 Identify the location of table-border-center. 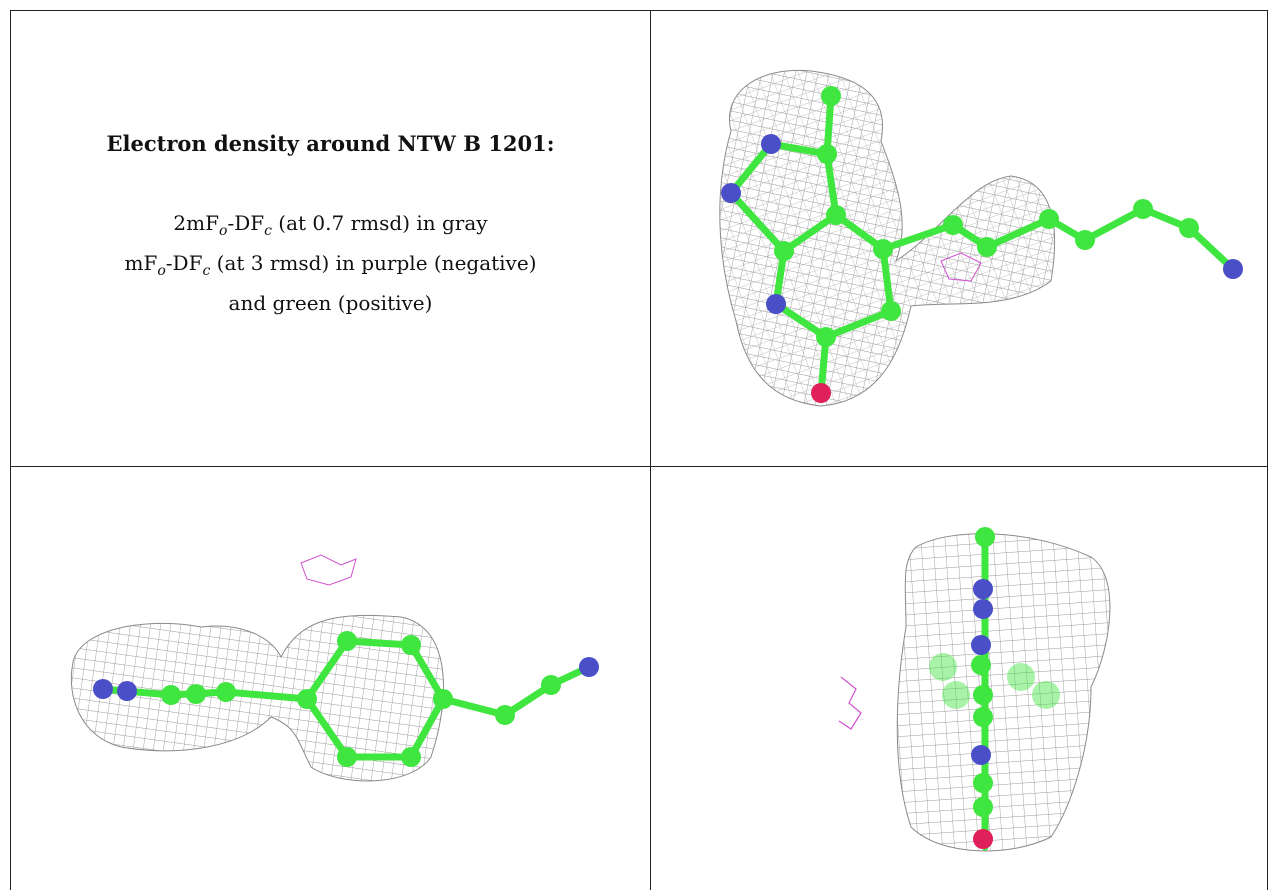
(650, 450).